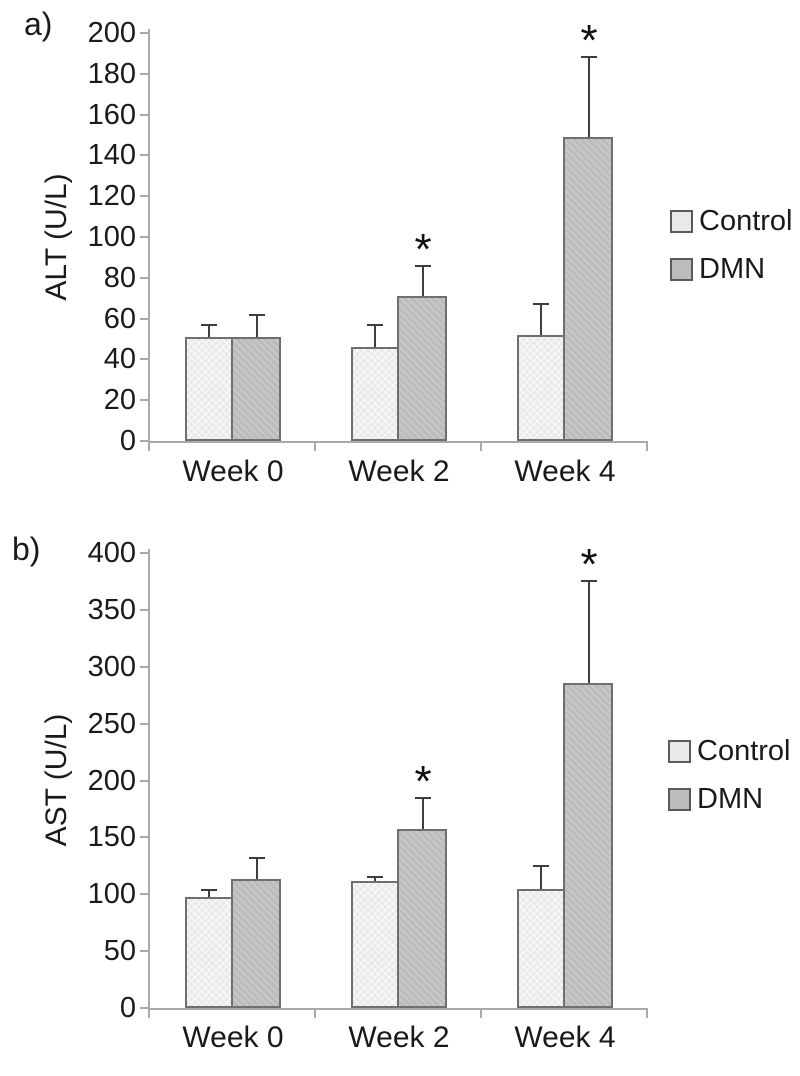 The width and height of the screenshot is (800, 1076). Describe the element at coordinates (119, 400) in the screenshot. I see `y-tick-label: 20` at that location.